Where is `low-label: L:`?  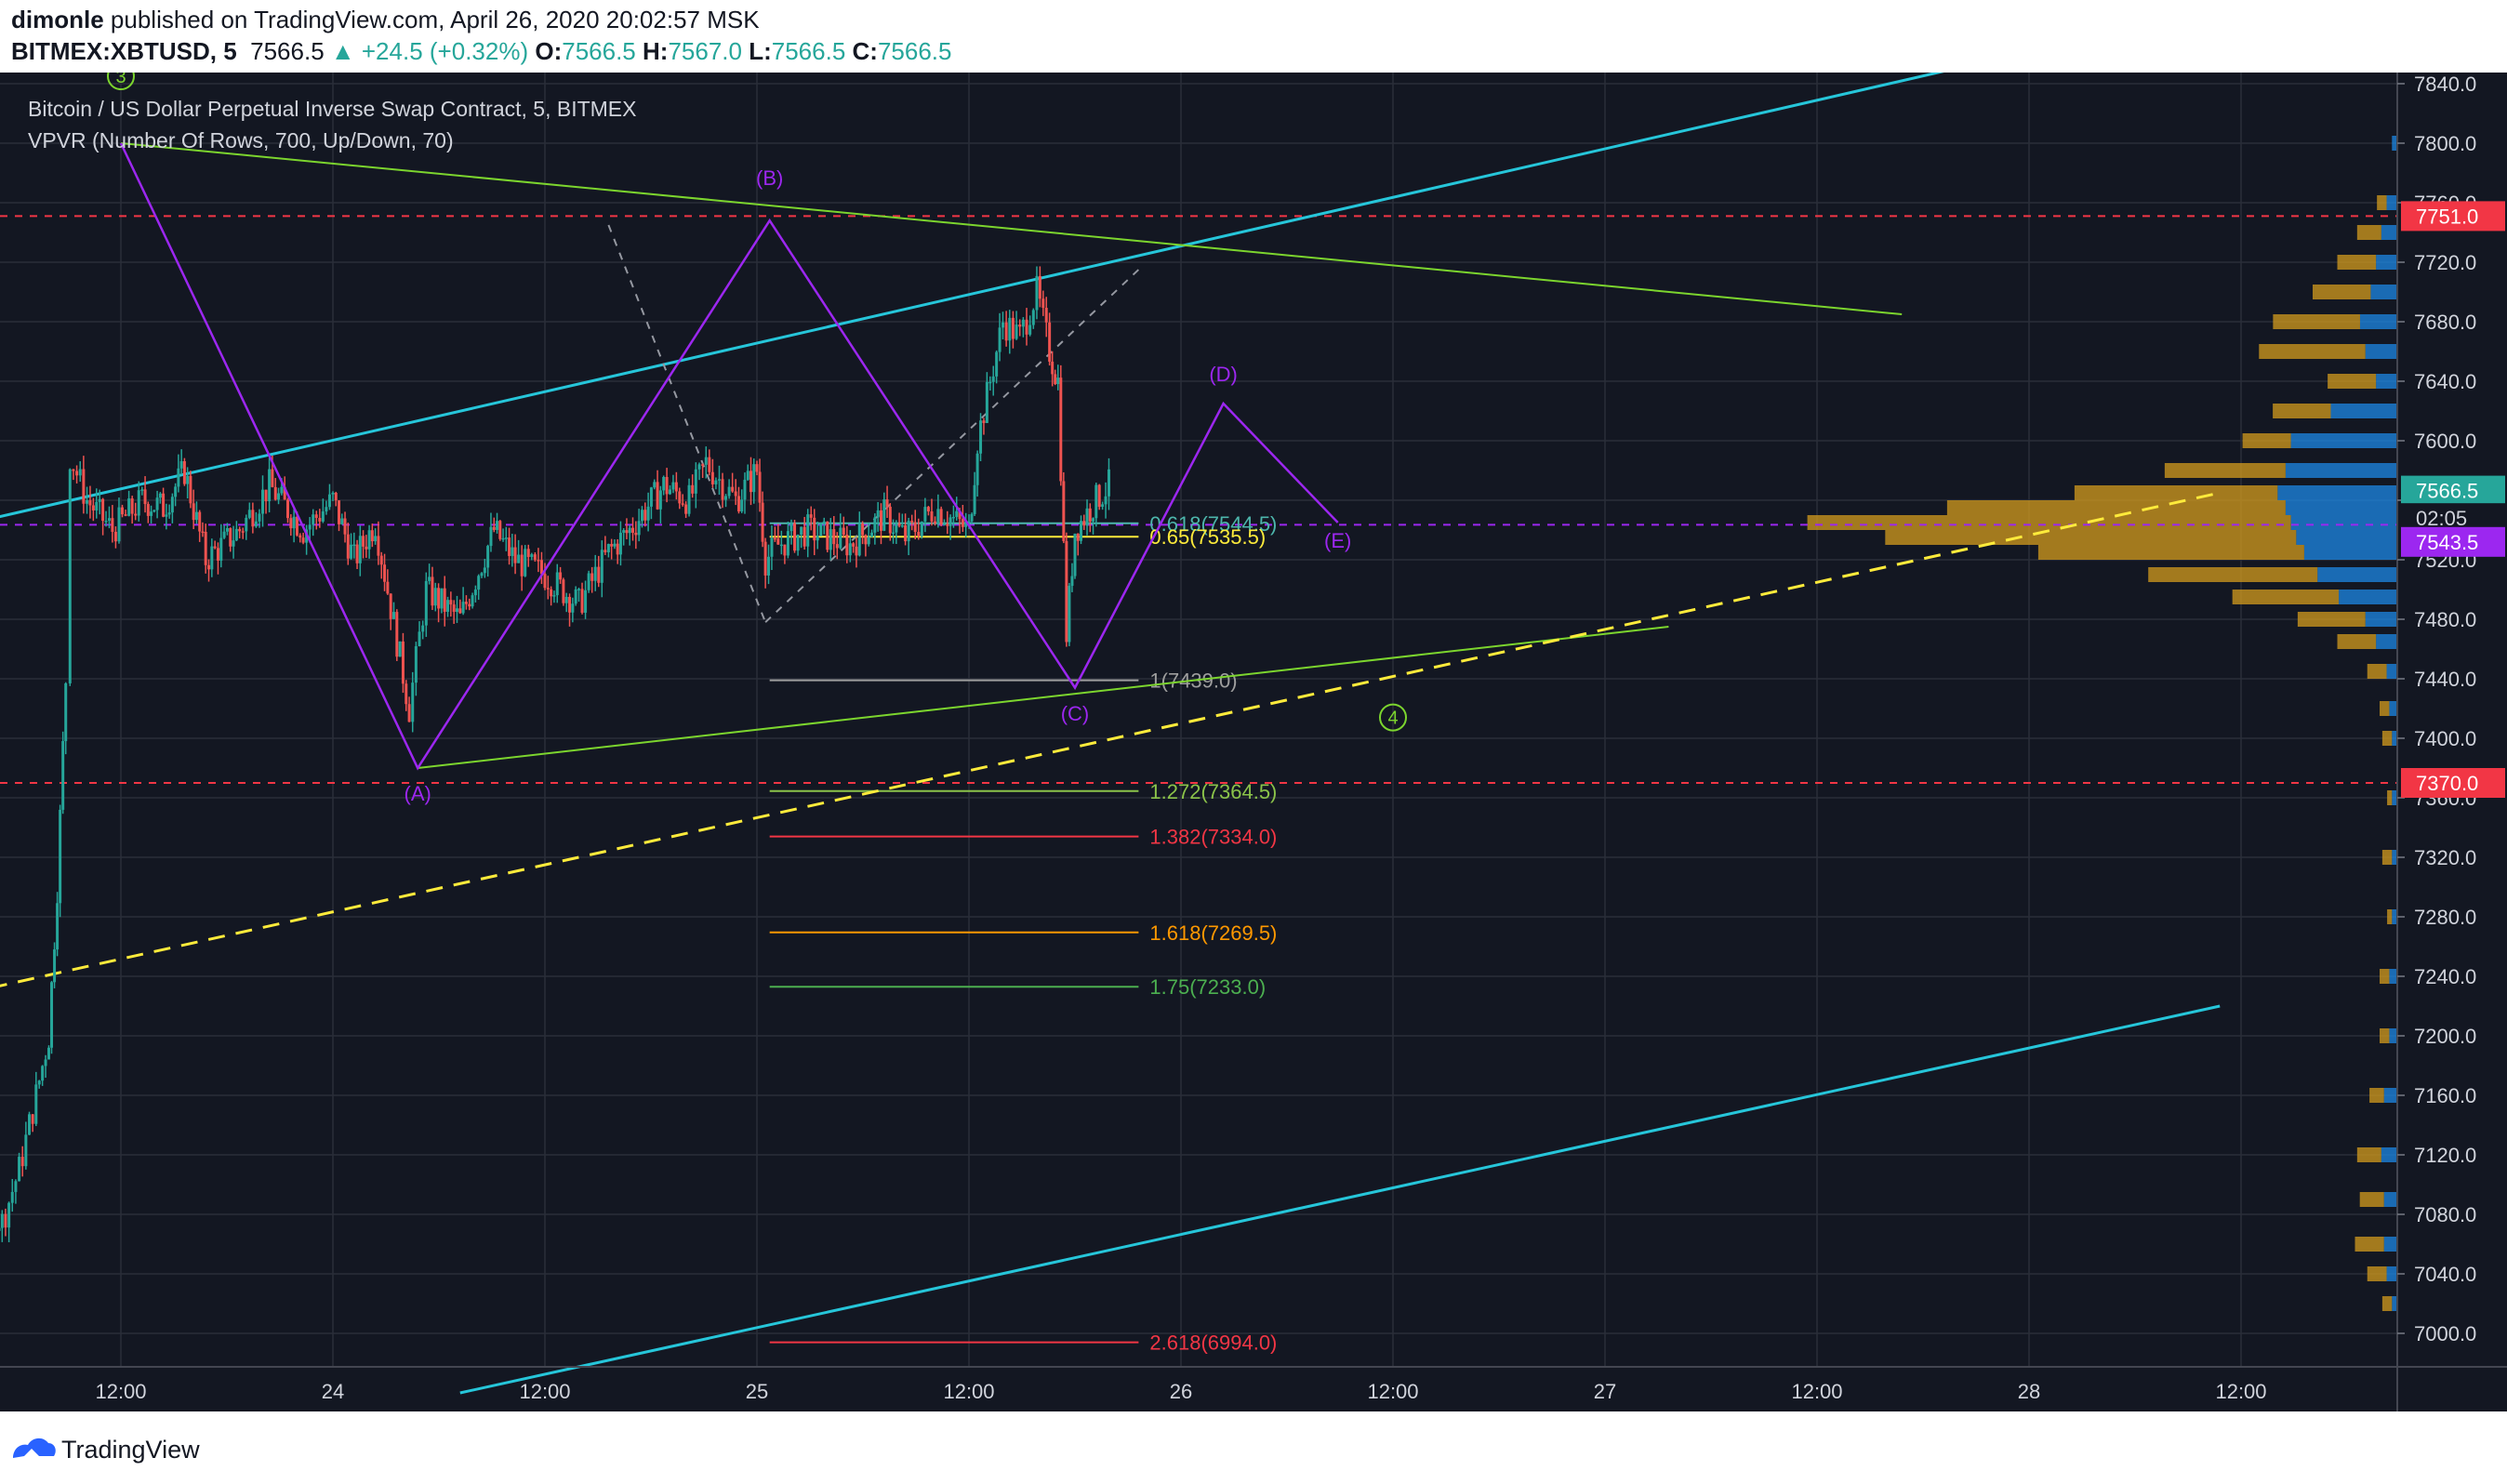 low-label: L: is located at coordinates (760, 51).